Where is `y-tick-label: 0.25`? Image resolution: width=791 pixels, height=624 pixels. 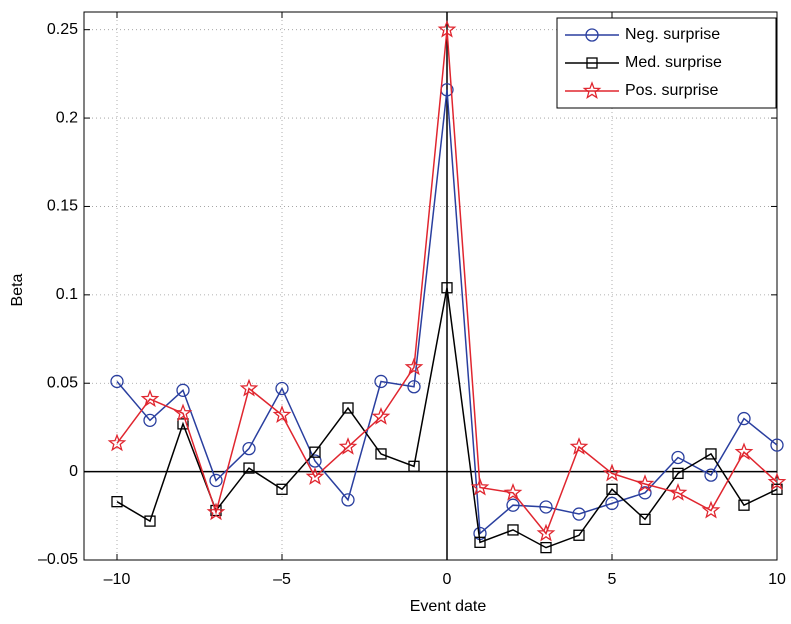
y-tick-label: 0.25 is located at coordinates (62, 29).